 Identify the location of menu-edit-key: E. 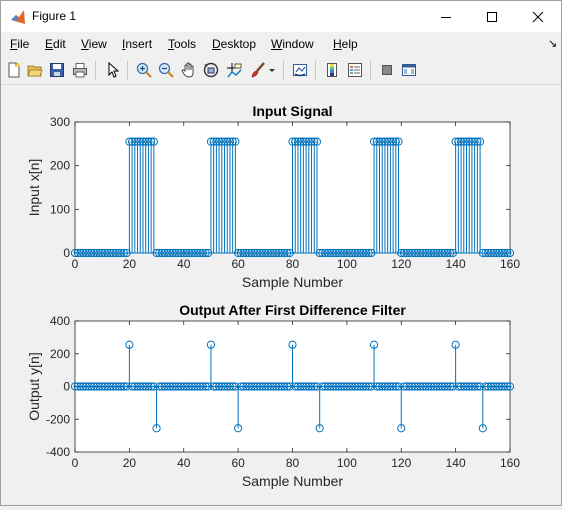
(49, 44).